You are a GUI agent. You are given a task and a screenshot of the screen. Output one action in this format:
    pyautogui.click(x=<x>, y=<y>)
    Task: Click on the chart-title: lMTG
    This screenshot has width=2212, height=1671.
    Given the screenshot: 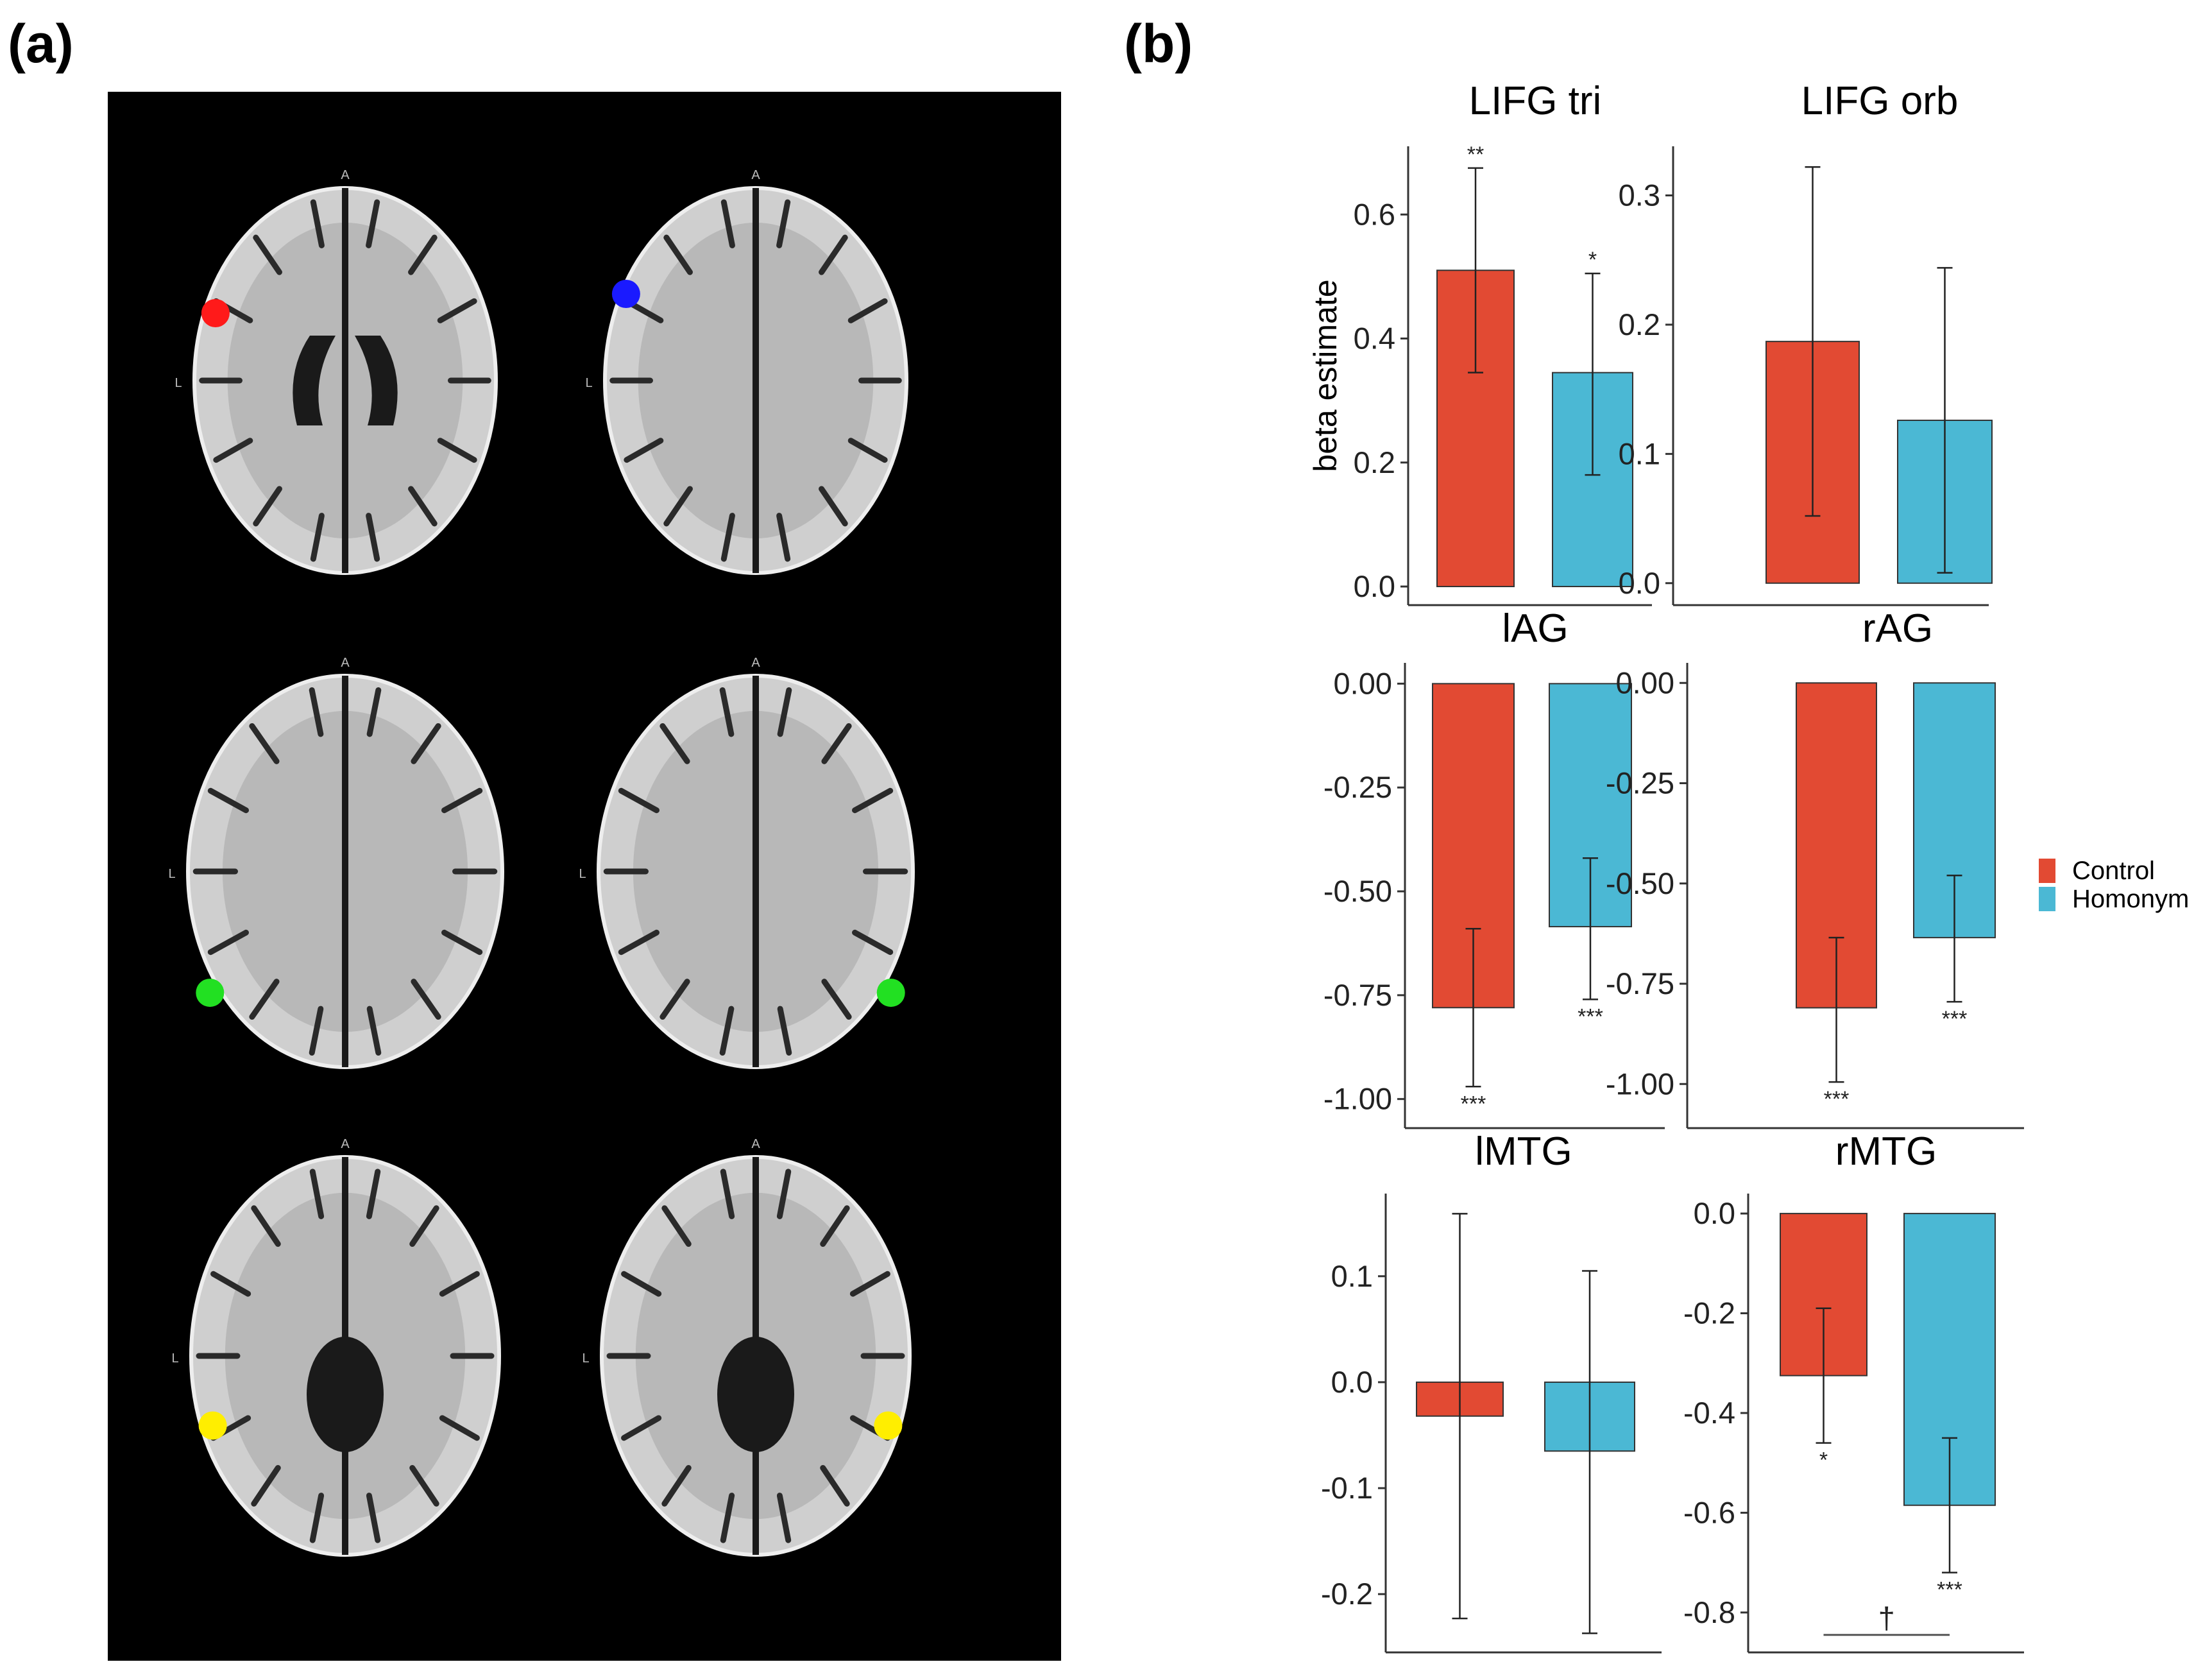 What is the action you would take?
    pyautogui.click(x=1523, y=1151)
    